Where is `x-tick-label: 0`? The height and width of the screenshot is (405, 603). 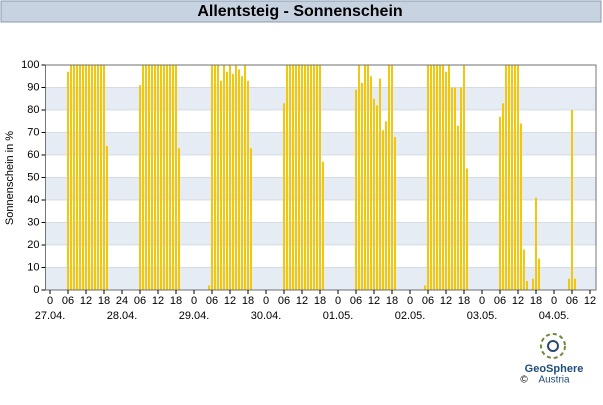 x-tick-label: 0 is located at coordinates (50, 301).